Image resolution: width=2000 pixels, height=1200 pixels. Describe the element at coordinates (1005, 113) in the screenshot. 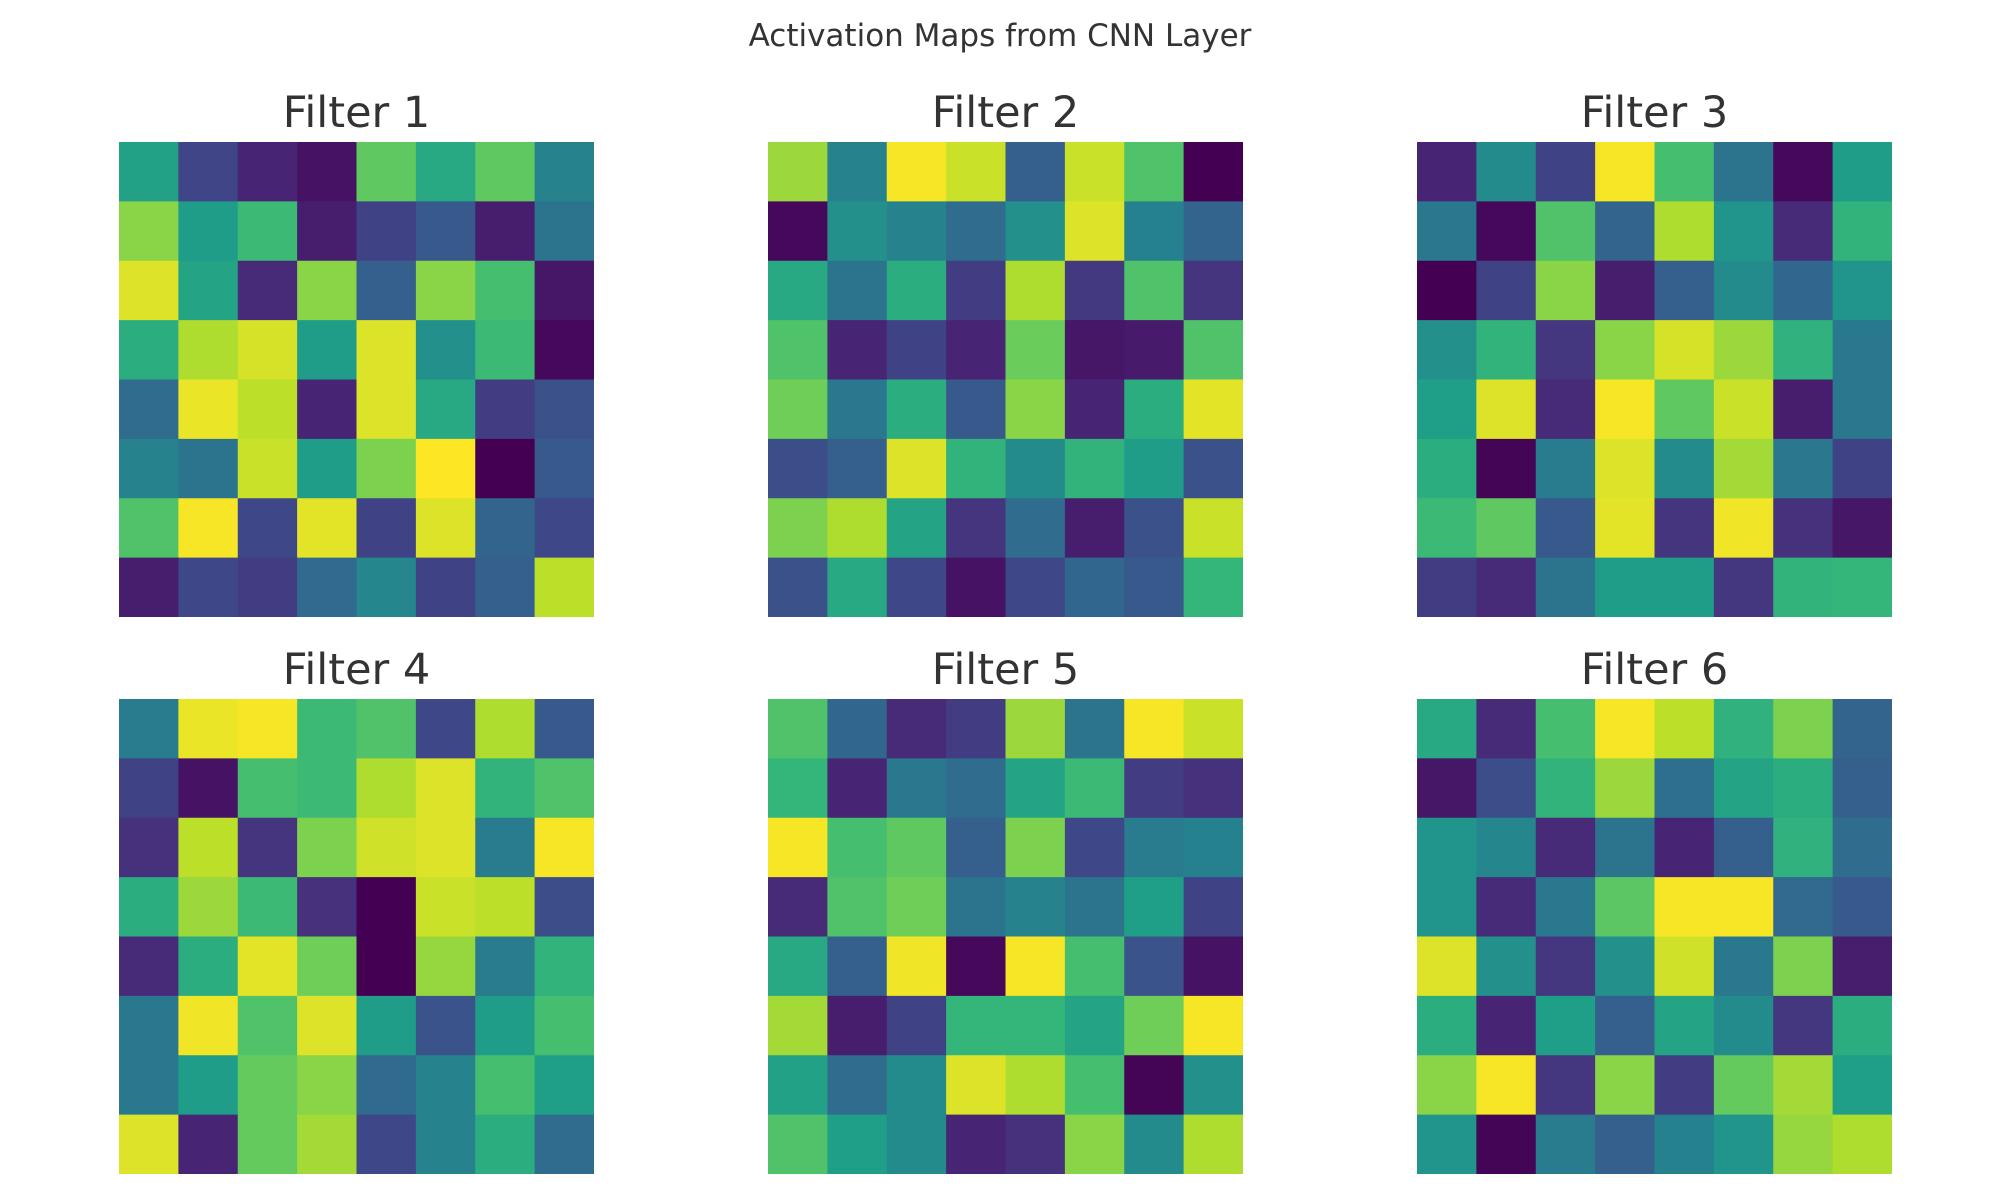

I see `panel-title: Filter 2` at that location.